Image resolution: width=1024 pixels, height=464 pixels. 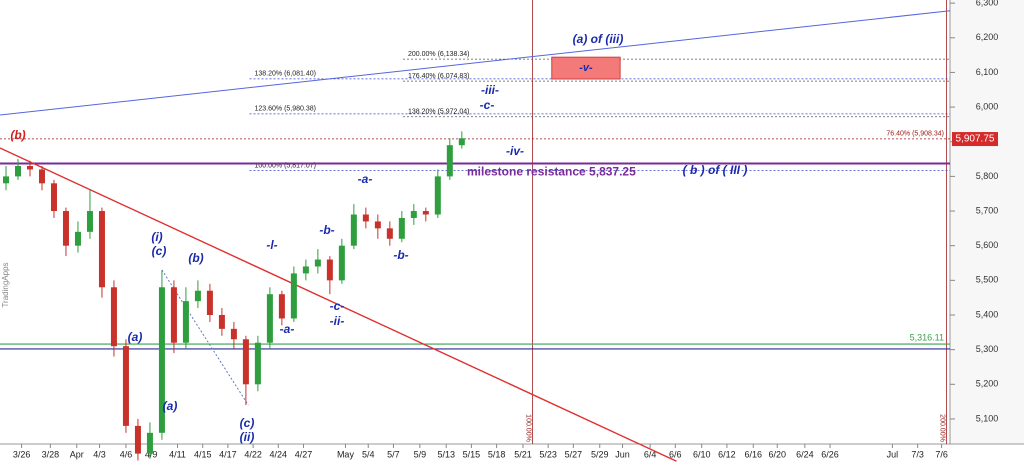 I want to click on x-tick-label: 5/29, so click(x=600, y=454).